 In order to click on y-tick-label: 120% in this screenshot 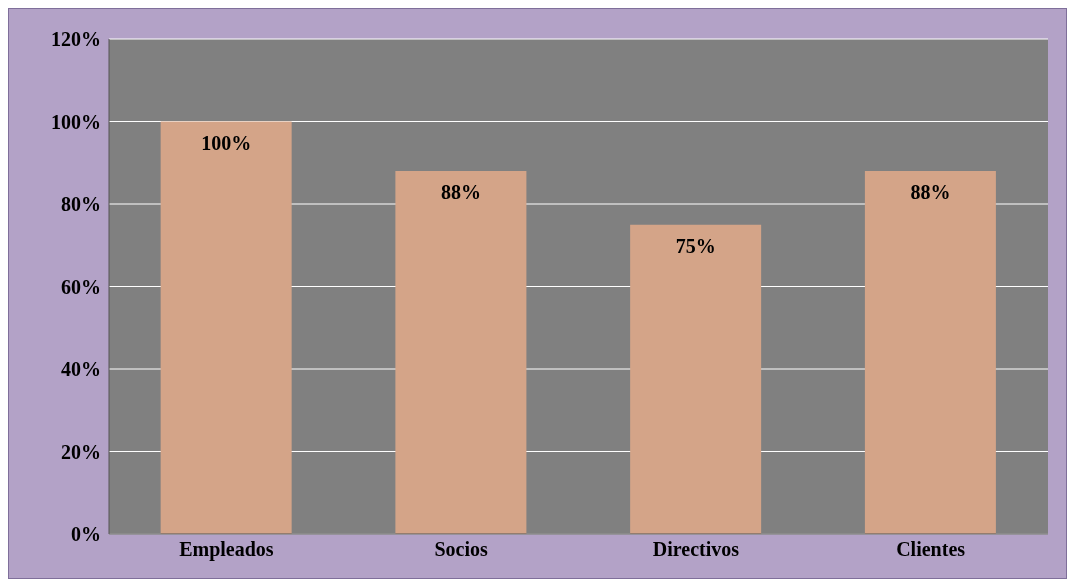, I will do `click(76, 39)`.